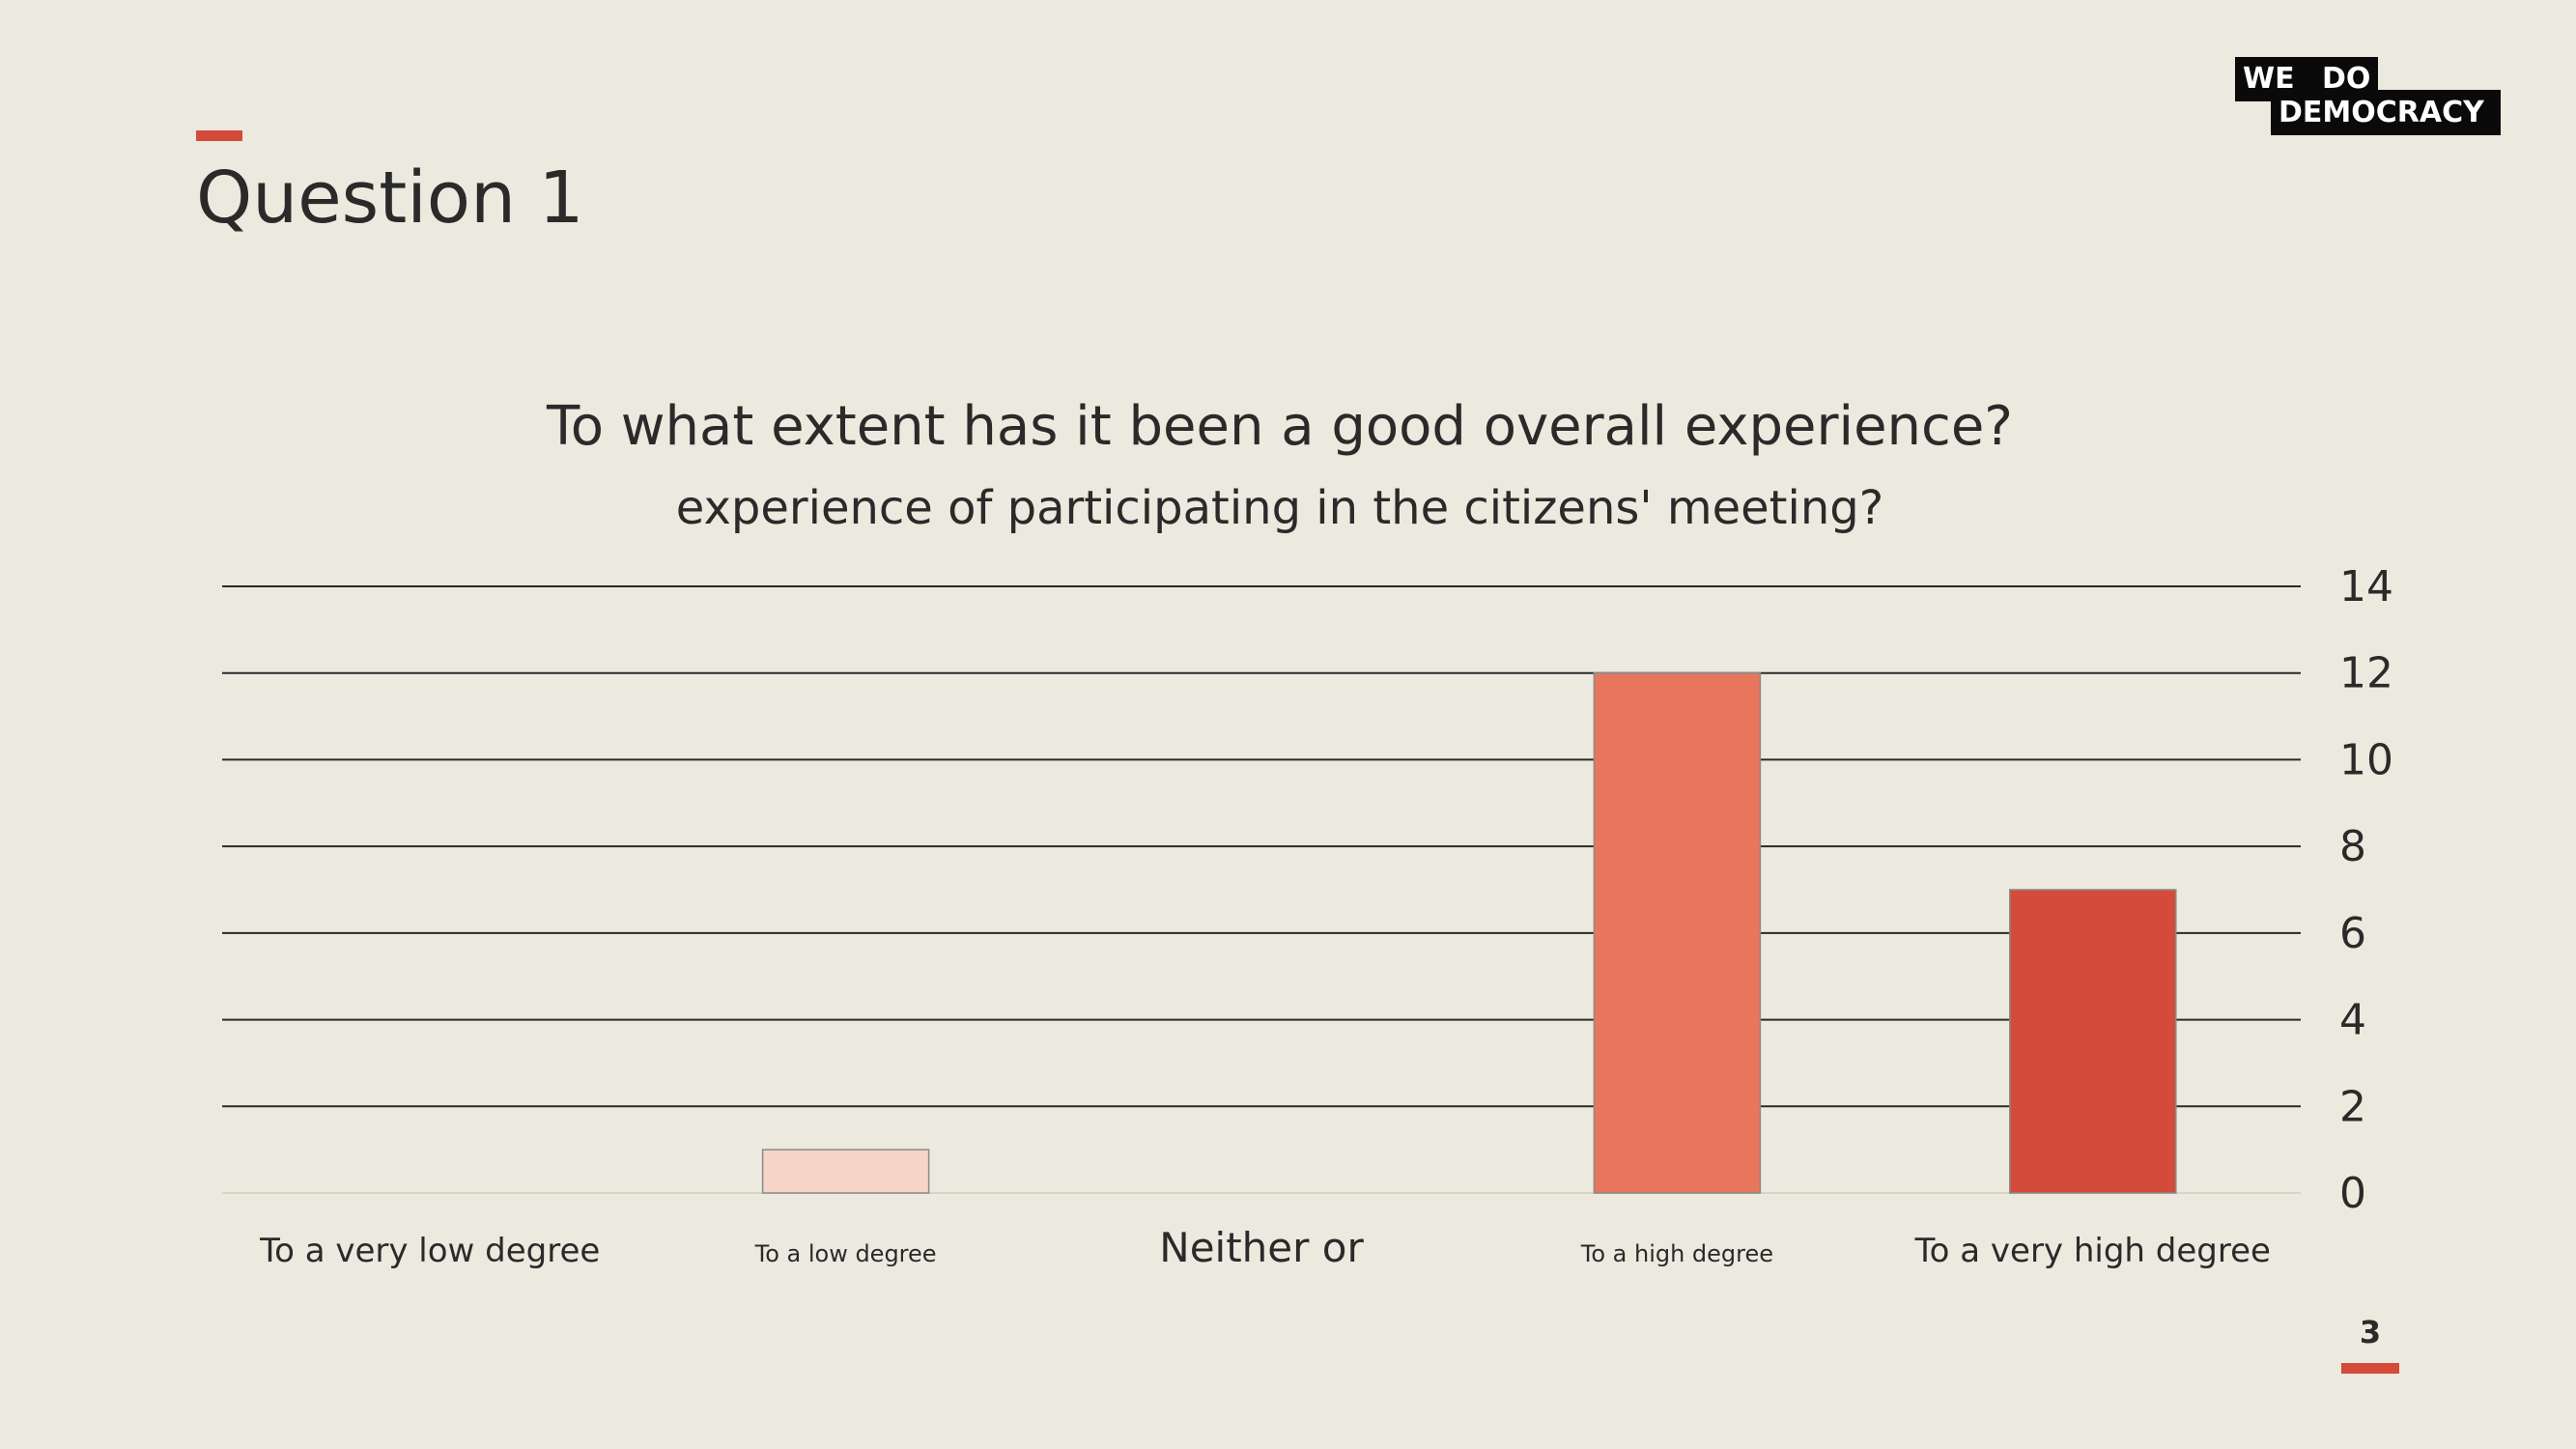 The width and height of the screenshot is (2576, 1449). What do you see at coordinates (390, 198) in the screenshot?
I see `page-title: Question 1` at bounding box center [390, 198].